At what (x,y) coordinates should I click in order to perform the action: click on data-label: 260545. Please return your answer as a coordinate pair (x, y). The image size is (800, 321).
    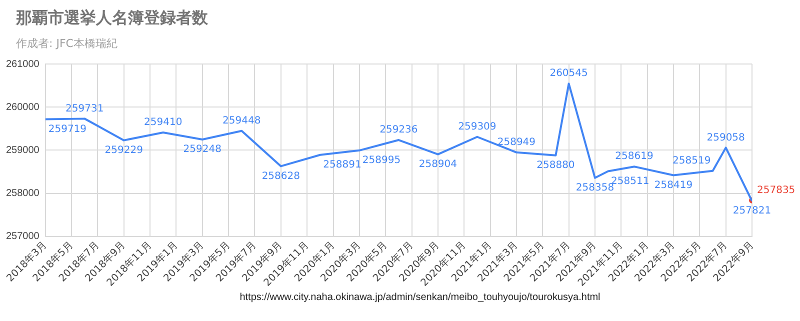
    Looking at the image, I should click on (569, 74).